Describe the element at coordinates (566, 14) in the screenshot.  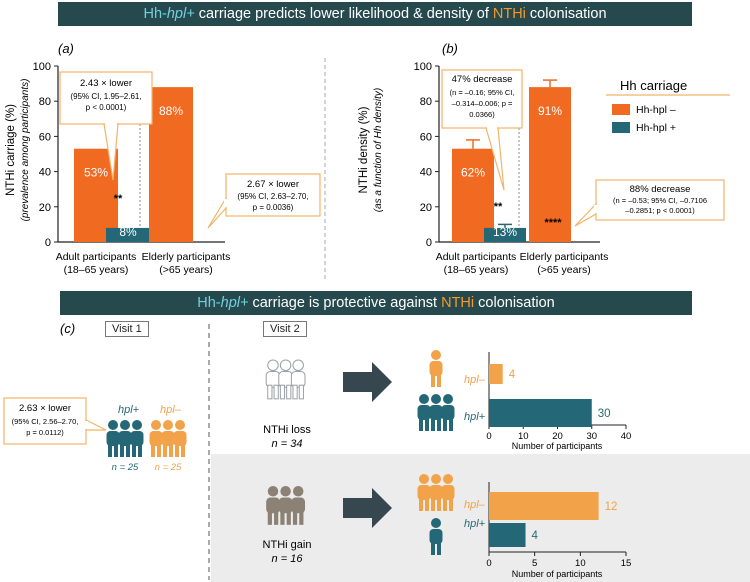
I see `banner-end: colonisation` at that location.